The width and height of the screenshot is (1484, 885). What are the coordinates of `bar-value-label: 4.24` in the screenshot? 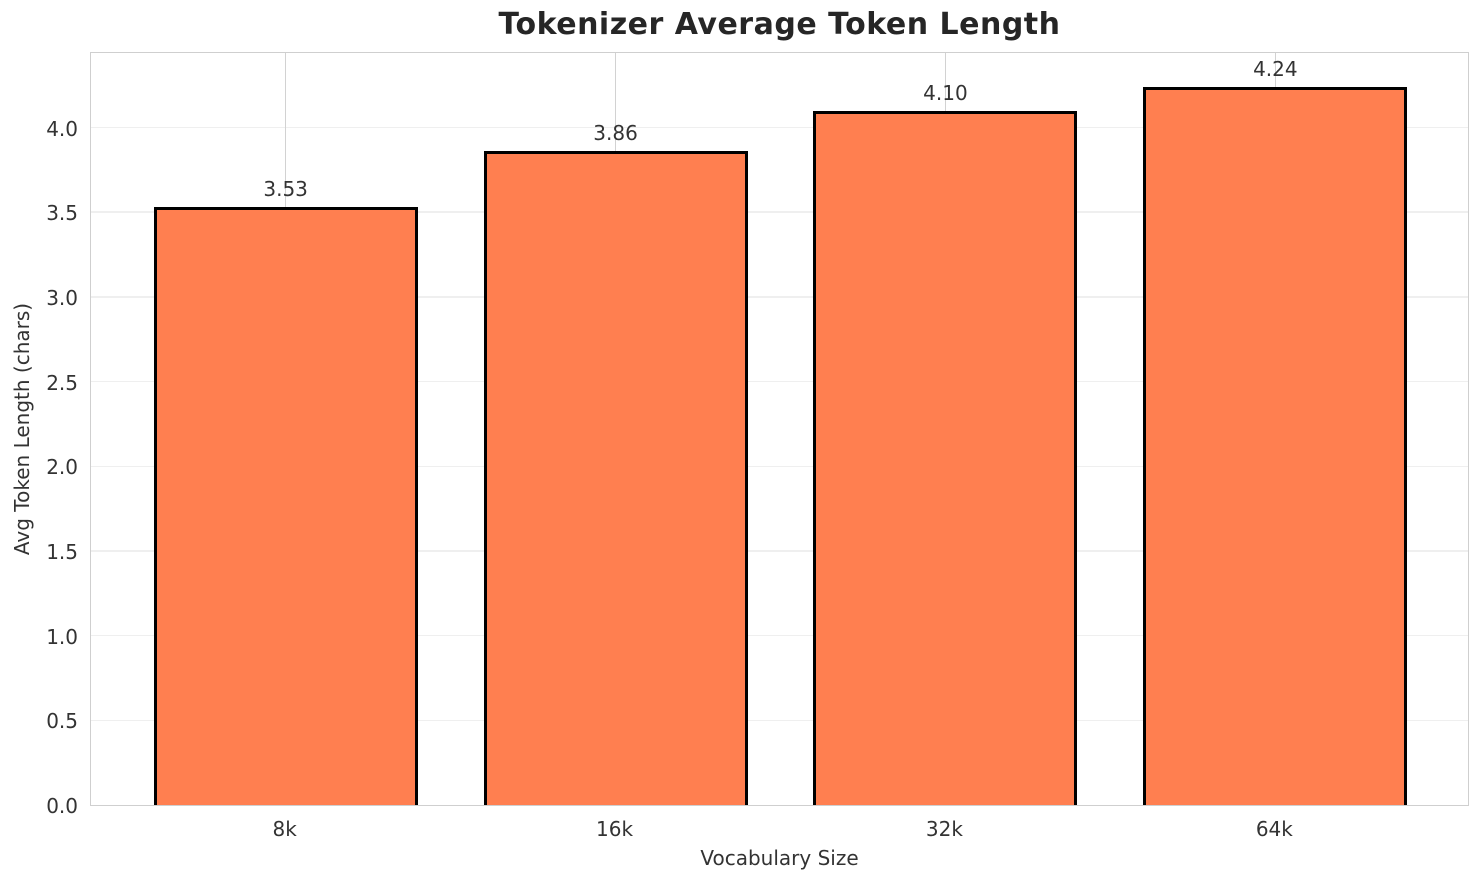 It's located at (1275, 68).